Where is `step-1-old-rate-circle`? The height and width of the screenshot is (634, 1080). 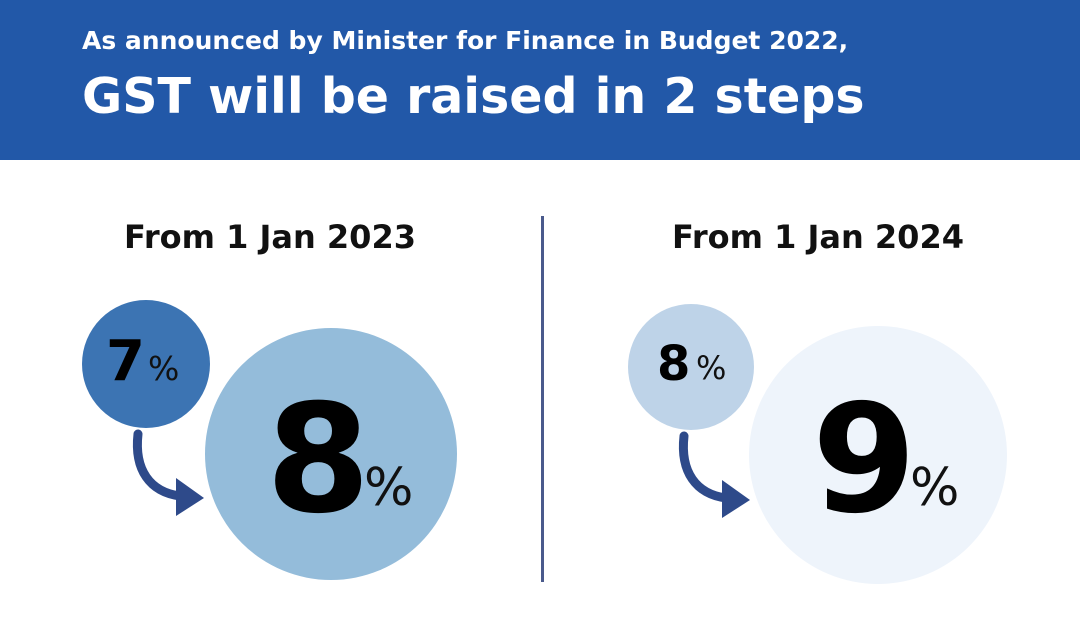
step-1-old-rate-circle is located at coordinates (146, 364).